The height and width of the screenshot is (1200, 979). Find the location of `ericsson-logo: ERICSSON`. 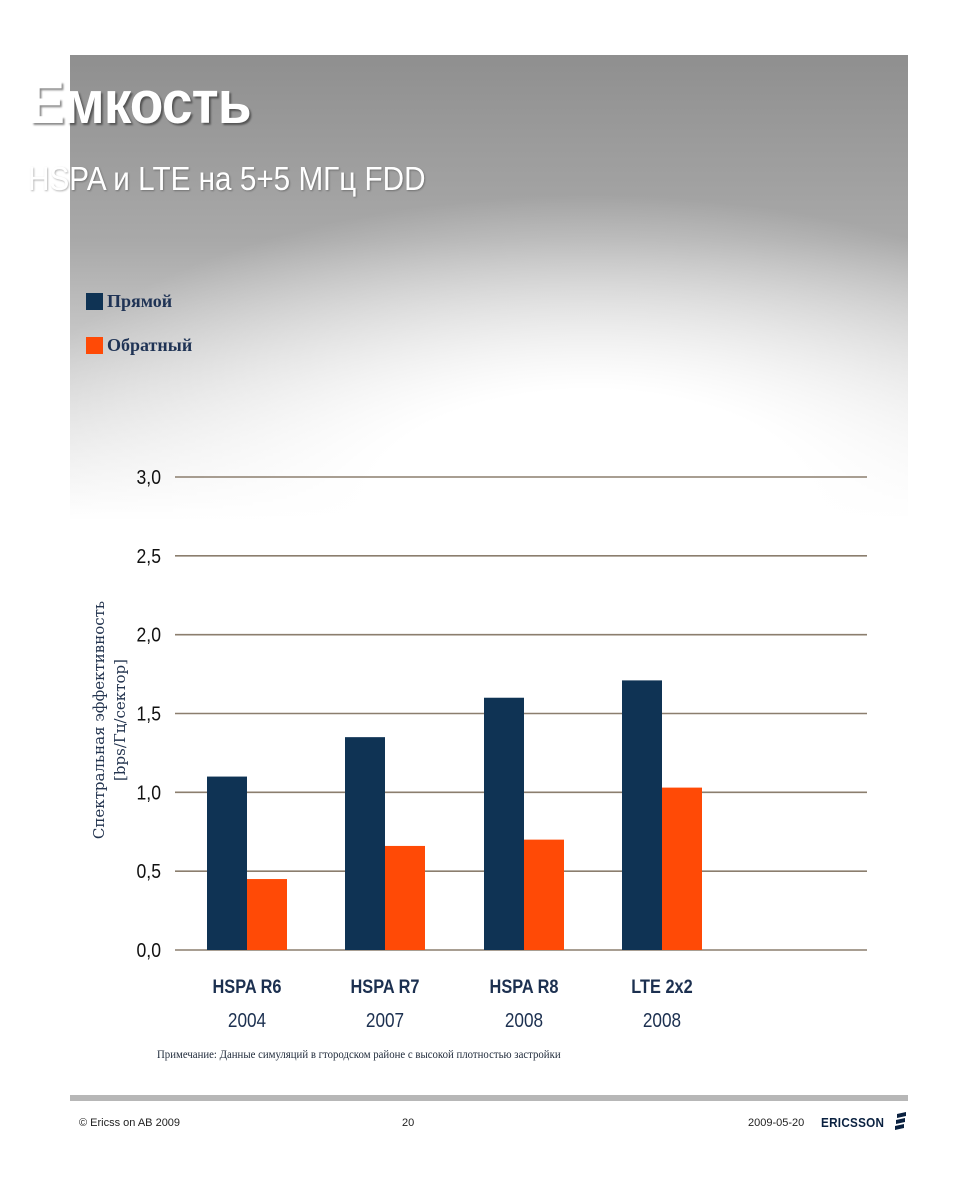

ericsson-logo: ERICSSON is located at coordinates (864, 1122).